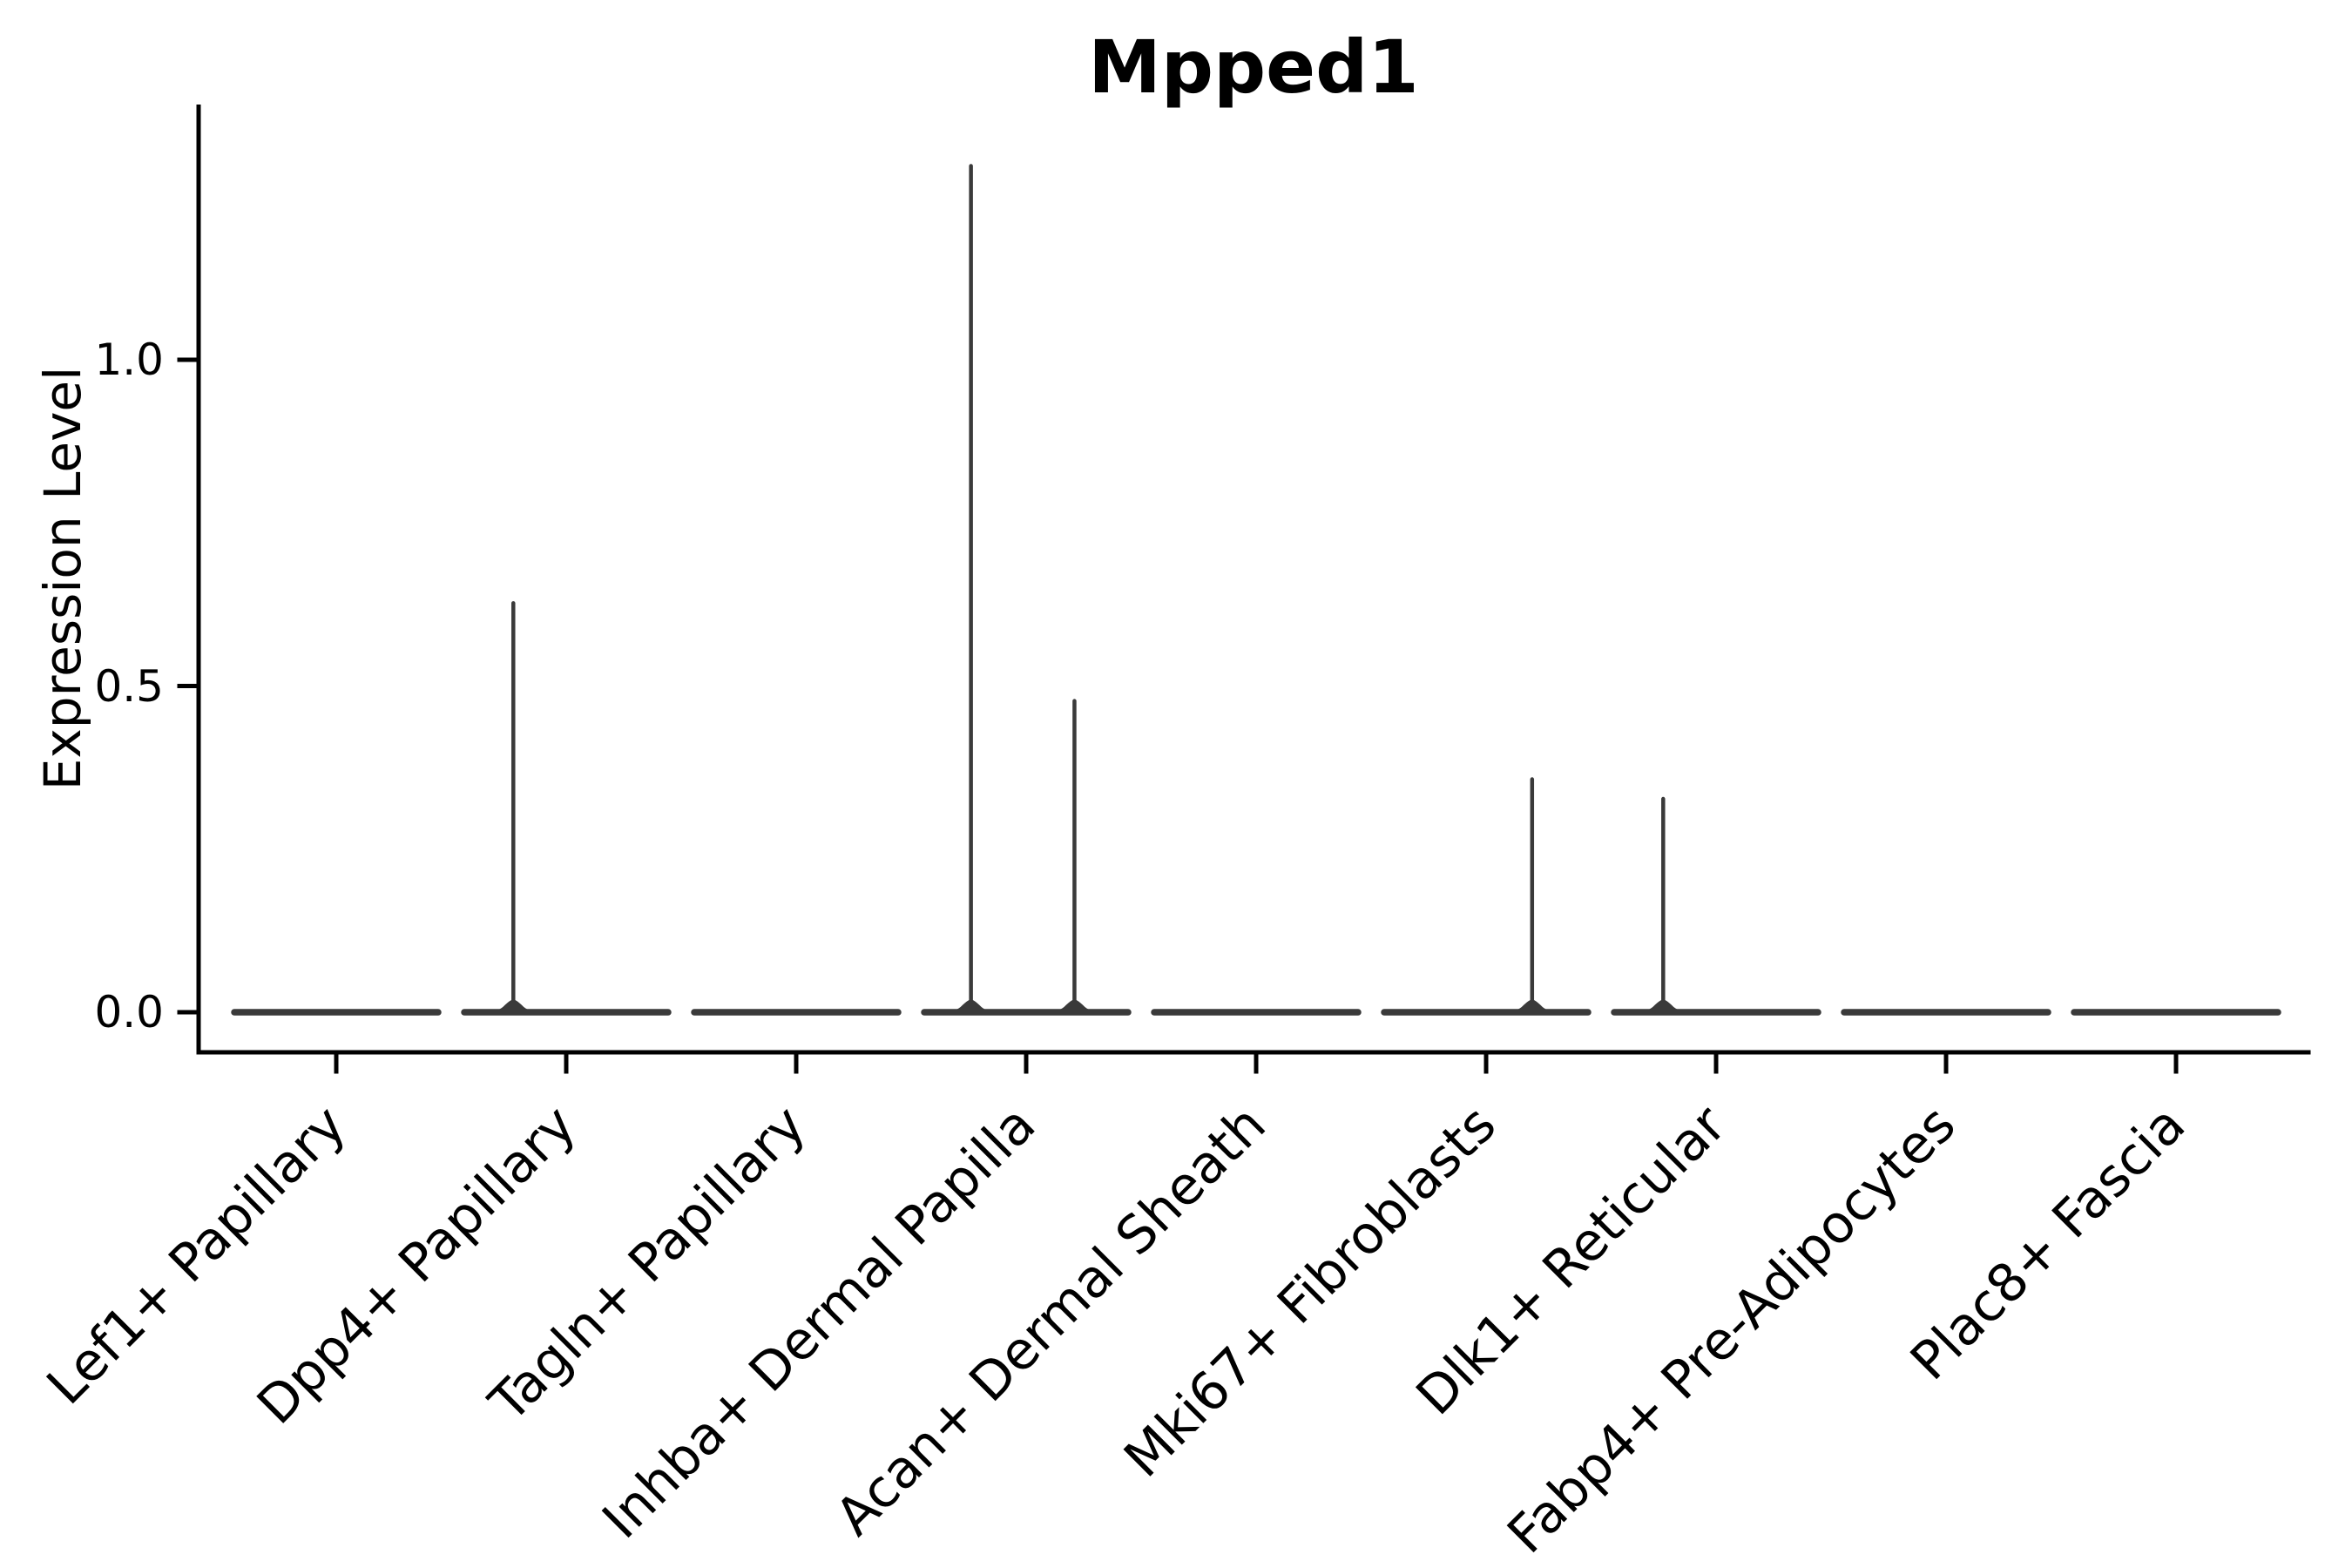  What do you see at coordinates (129, 687) in the screenshot?
I see `y-tick-label-0.5: 0.5` at bounding box center [129, 687].